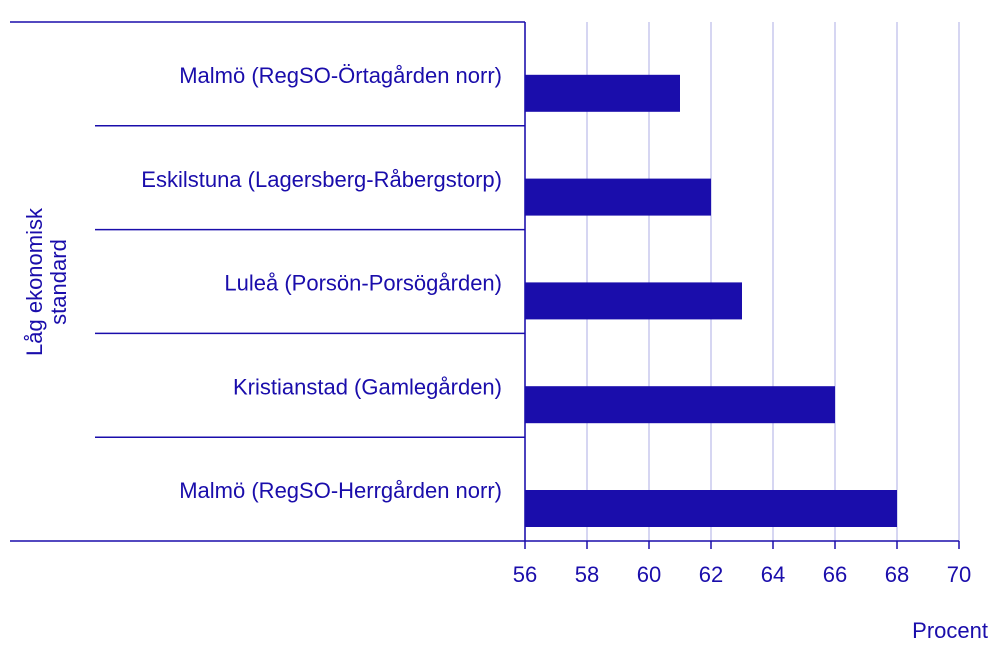  What do you see at coordinates (835, 574) in the screenshot?
I see `tick-label: 66` at bounding box center [835, 574].